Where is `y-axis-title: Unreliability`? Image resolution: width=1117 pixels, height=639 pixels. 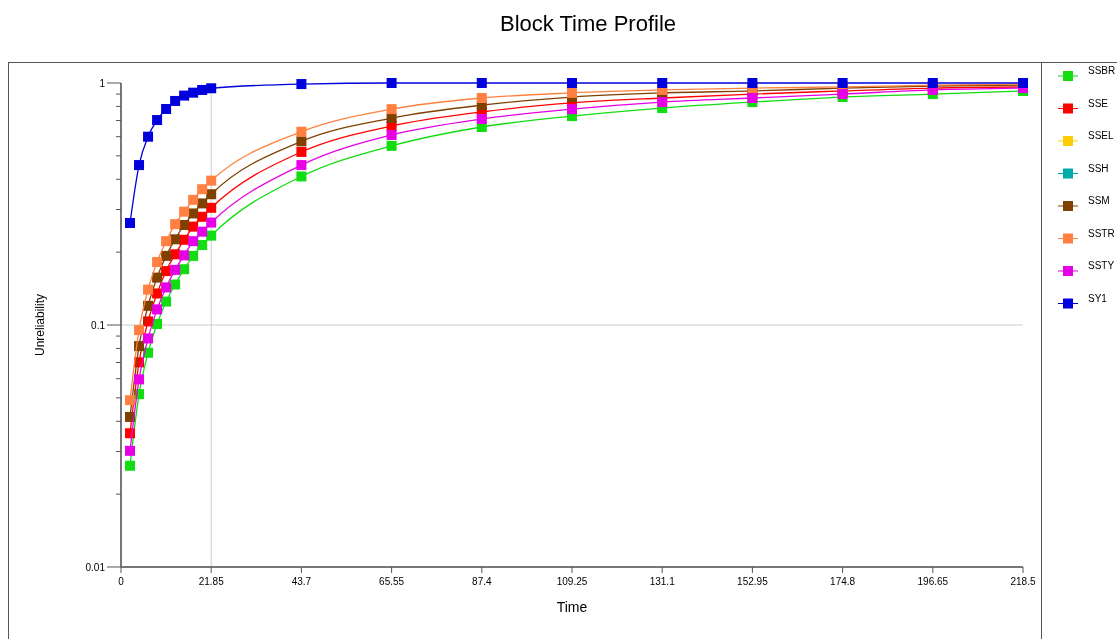
y-axis-title: Unreliability is located at coordinates (40, 325).